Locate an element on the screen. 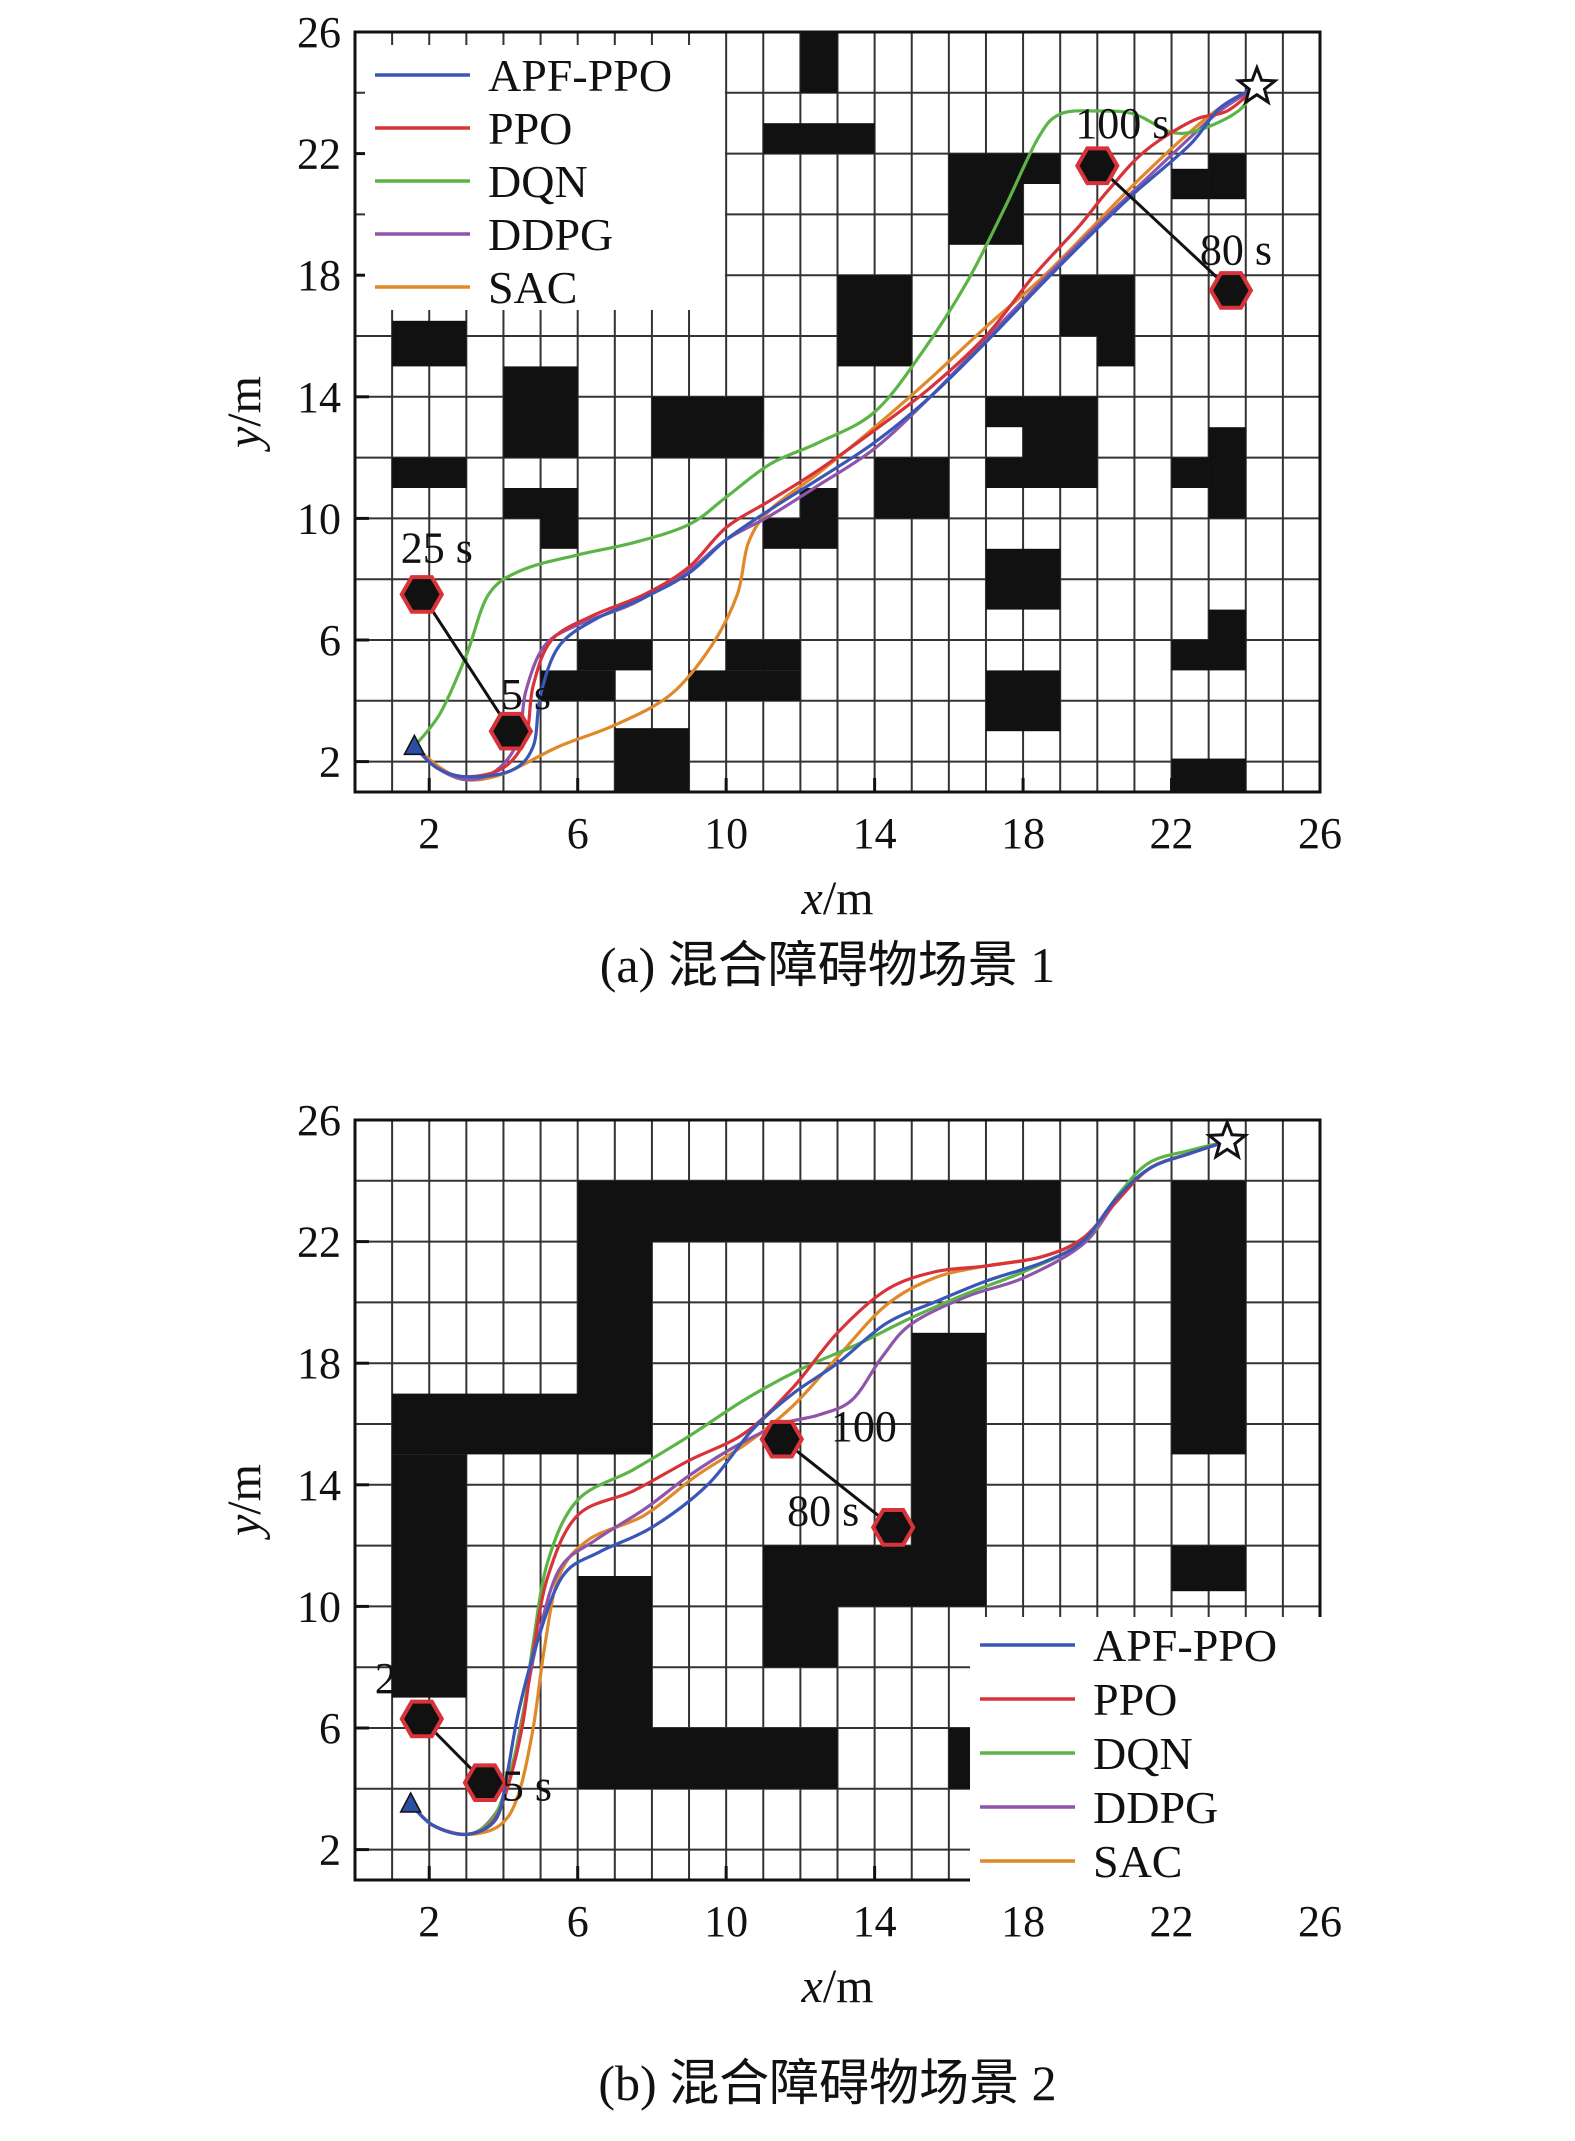 The image size is (1575, 2141). y-tick-label: 18 is located at coordinates (319, 275).